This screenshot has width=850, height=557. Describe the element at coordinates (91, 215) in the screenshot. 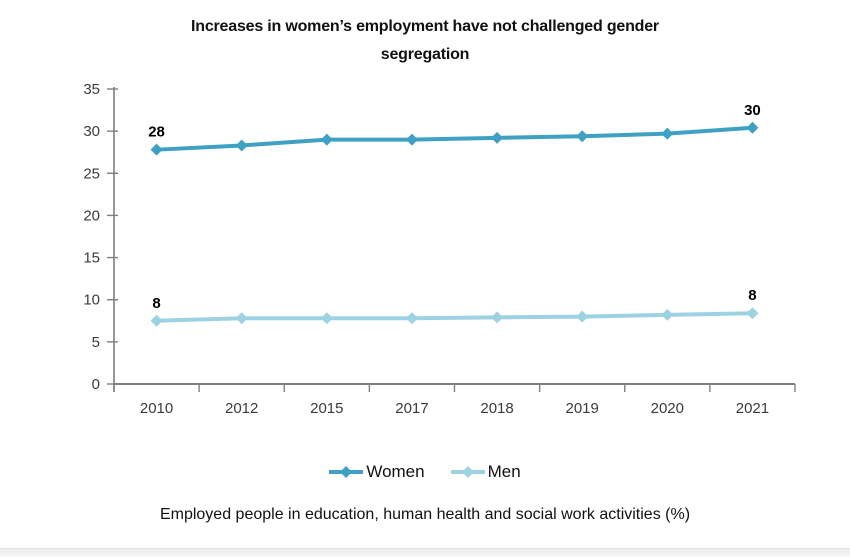

I see `y-tick-label: 20` at that location.